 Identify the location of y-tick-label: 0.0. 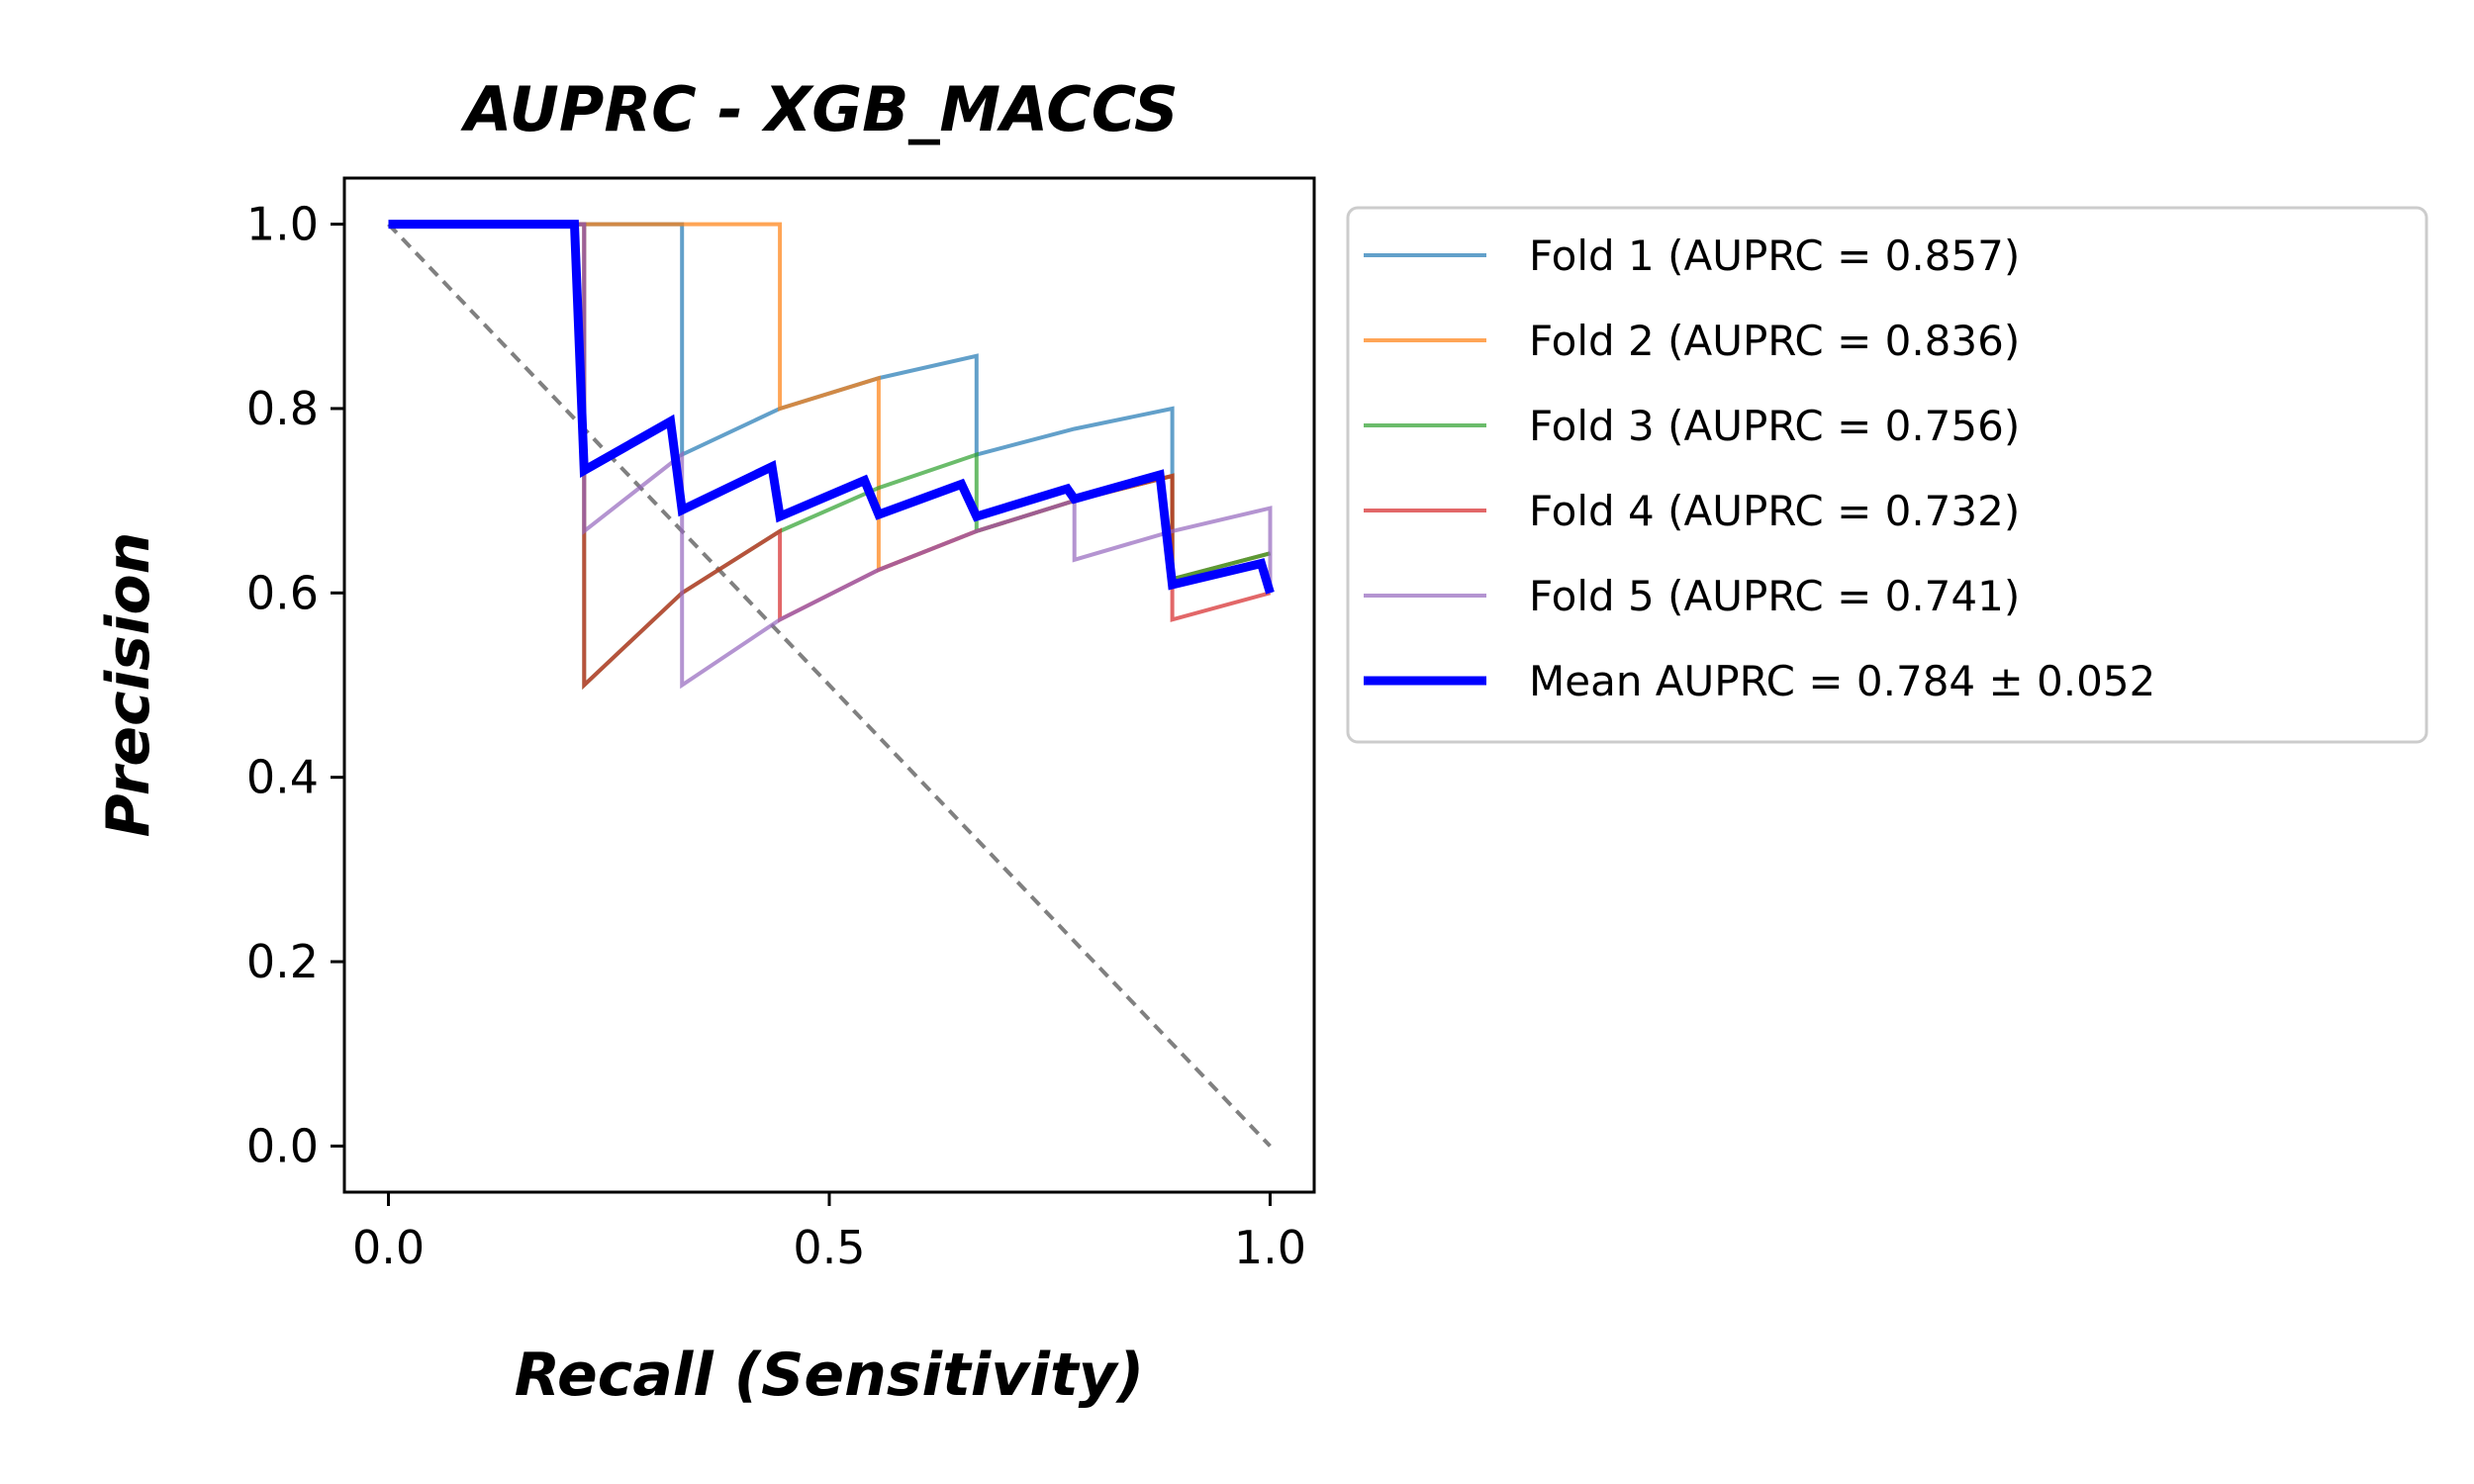
(283, 1145).